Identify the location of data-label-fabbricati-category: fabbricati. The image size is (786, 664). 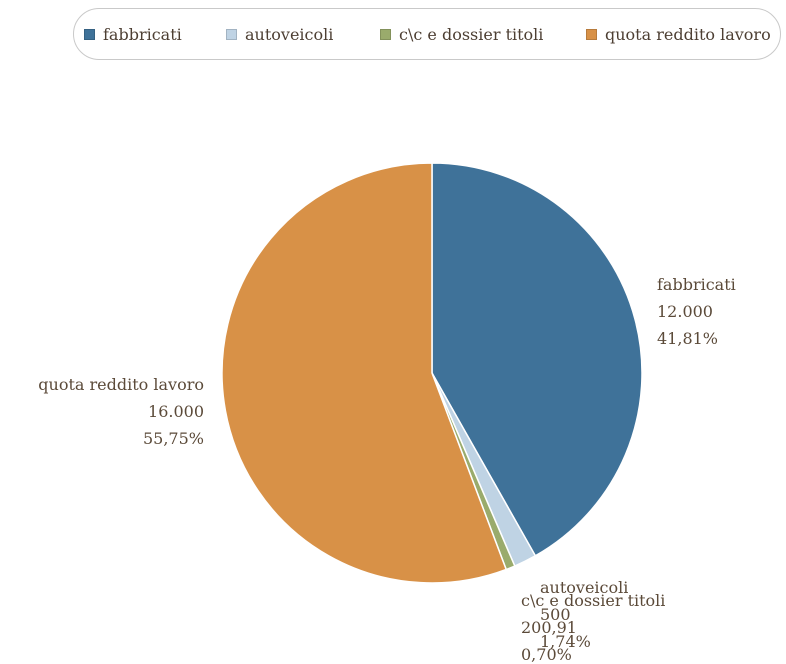
(696, 284).